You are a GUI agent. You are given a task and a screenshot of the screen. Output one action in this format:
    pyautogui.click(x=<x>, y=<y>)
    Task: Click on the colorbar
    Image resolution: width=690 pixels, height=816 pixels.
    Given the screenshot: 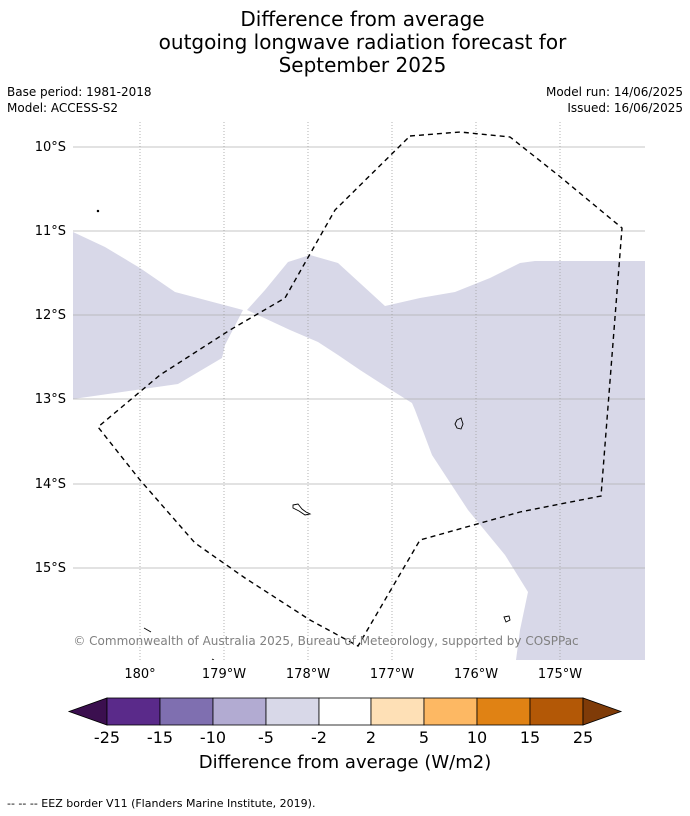 What is the action you would take?
    pyautogui.click(x=345, y=711)
    